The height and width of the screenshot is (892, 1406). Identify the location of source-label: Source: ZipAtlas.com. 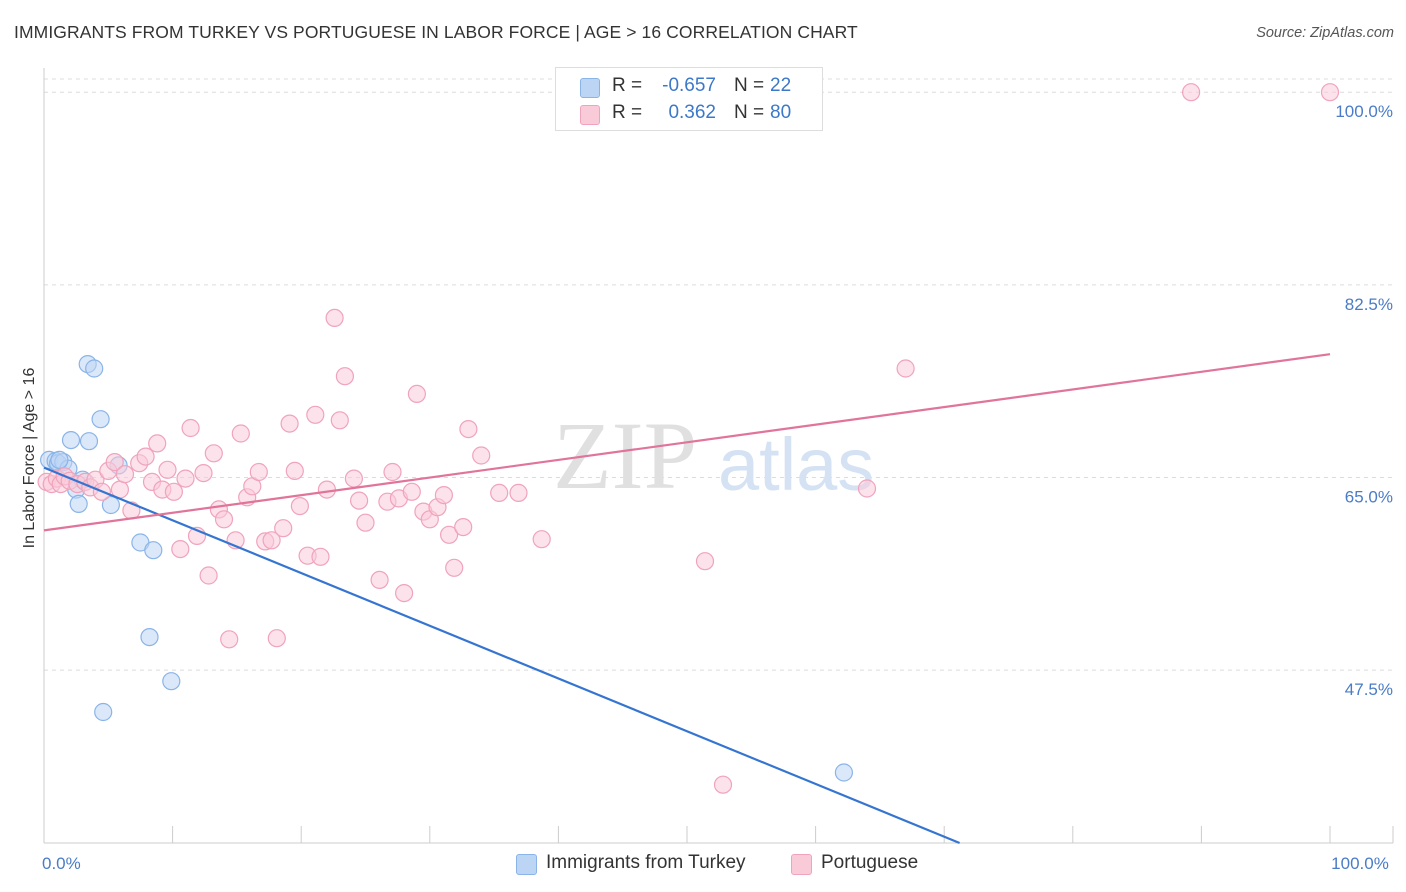
(1325, 33).